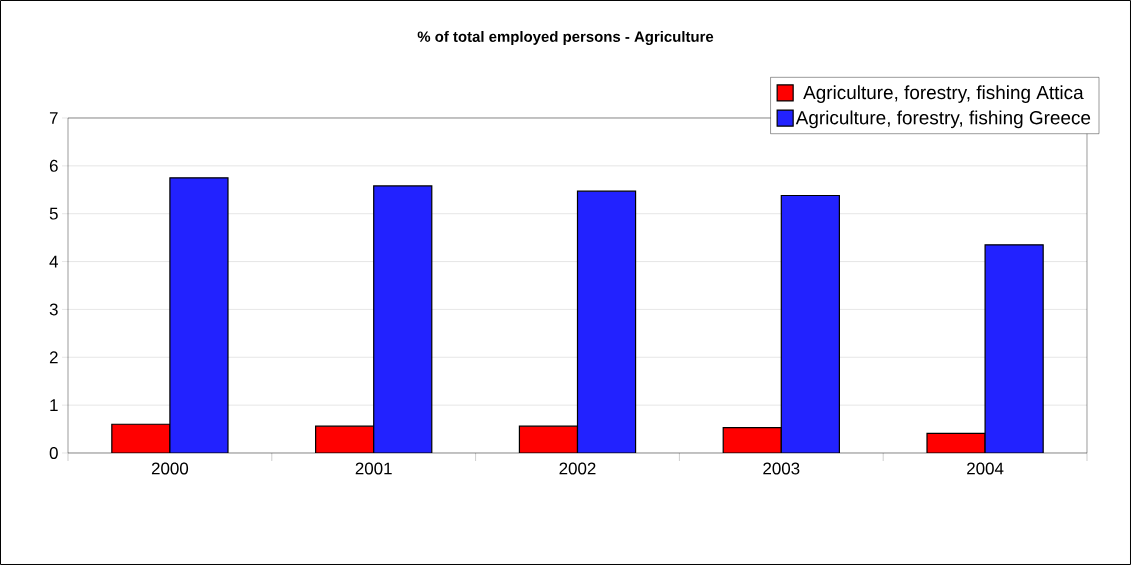  Describe the element at coordinates (943, 94) in the screenshot. I see `legend-label: Agriculture, forestry, fishing Attica` at that location.